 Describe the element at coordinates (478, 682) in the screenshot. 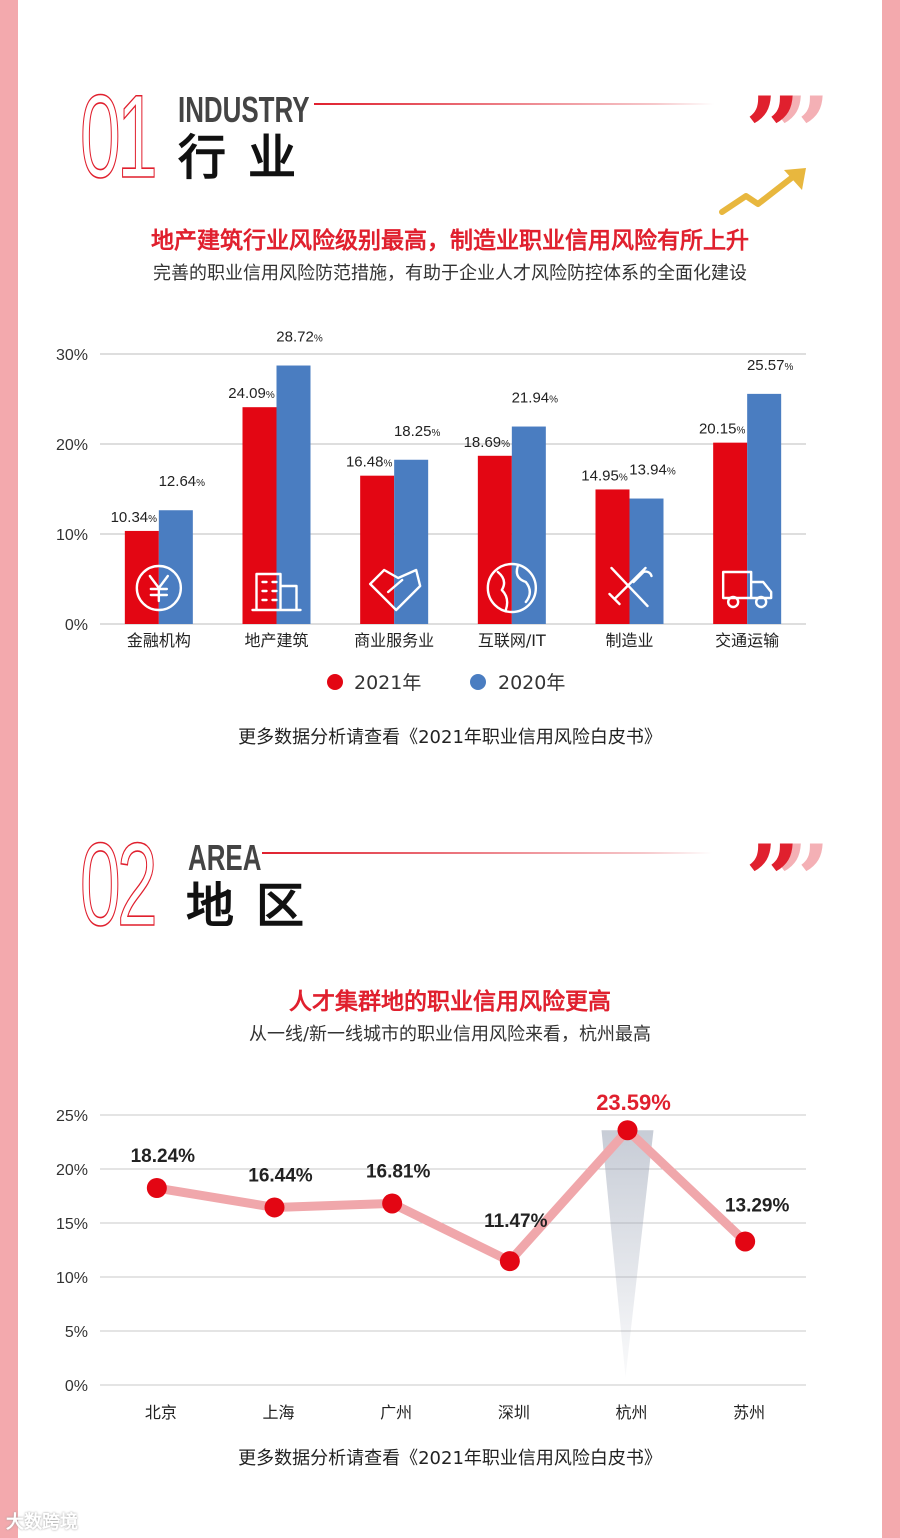

I see `legend-marker-2020` at that location.